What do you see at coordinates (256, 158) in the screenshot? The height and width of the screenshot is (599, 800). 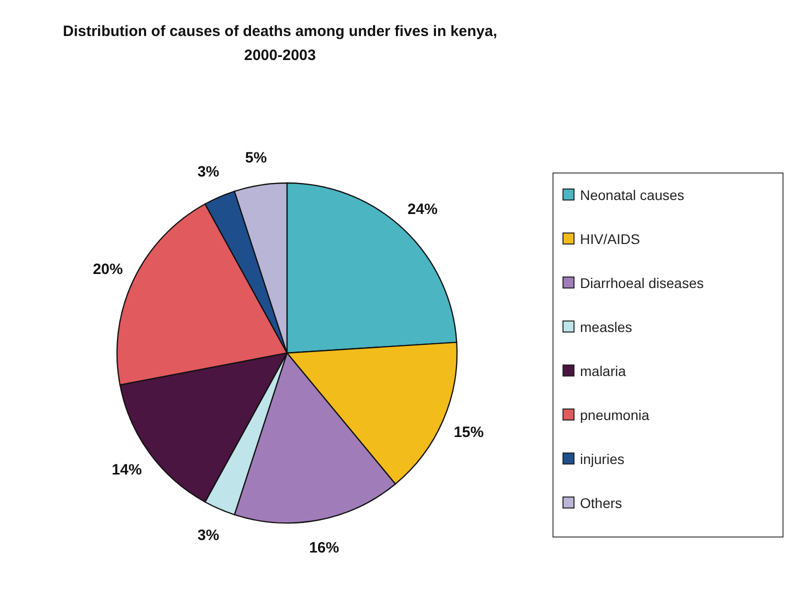 I see `data-label: 5%` at bounding box center [256, 158].